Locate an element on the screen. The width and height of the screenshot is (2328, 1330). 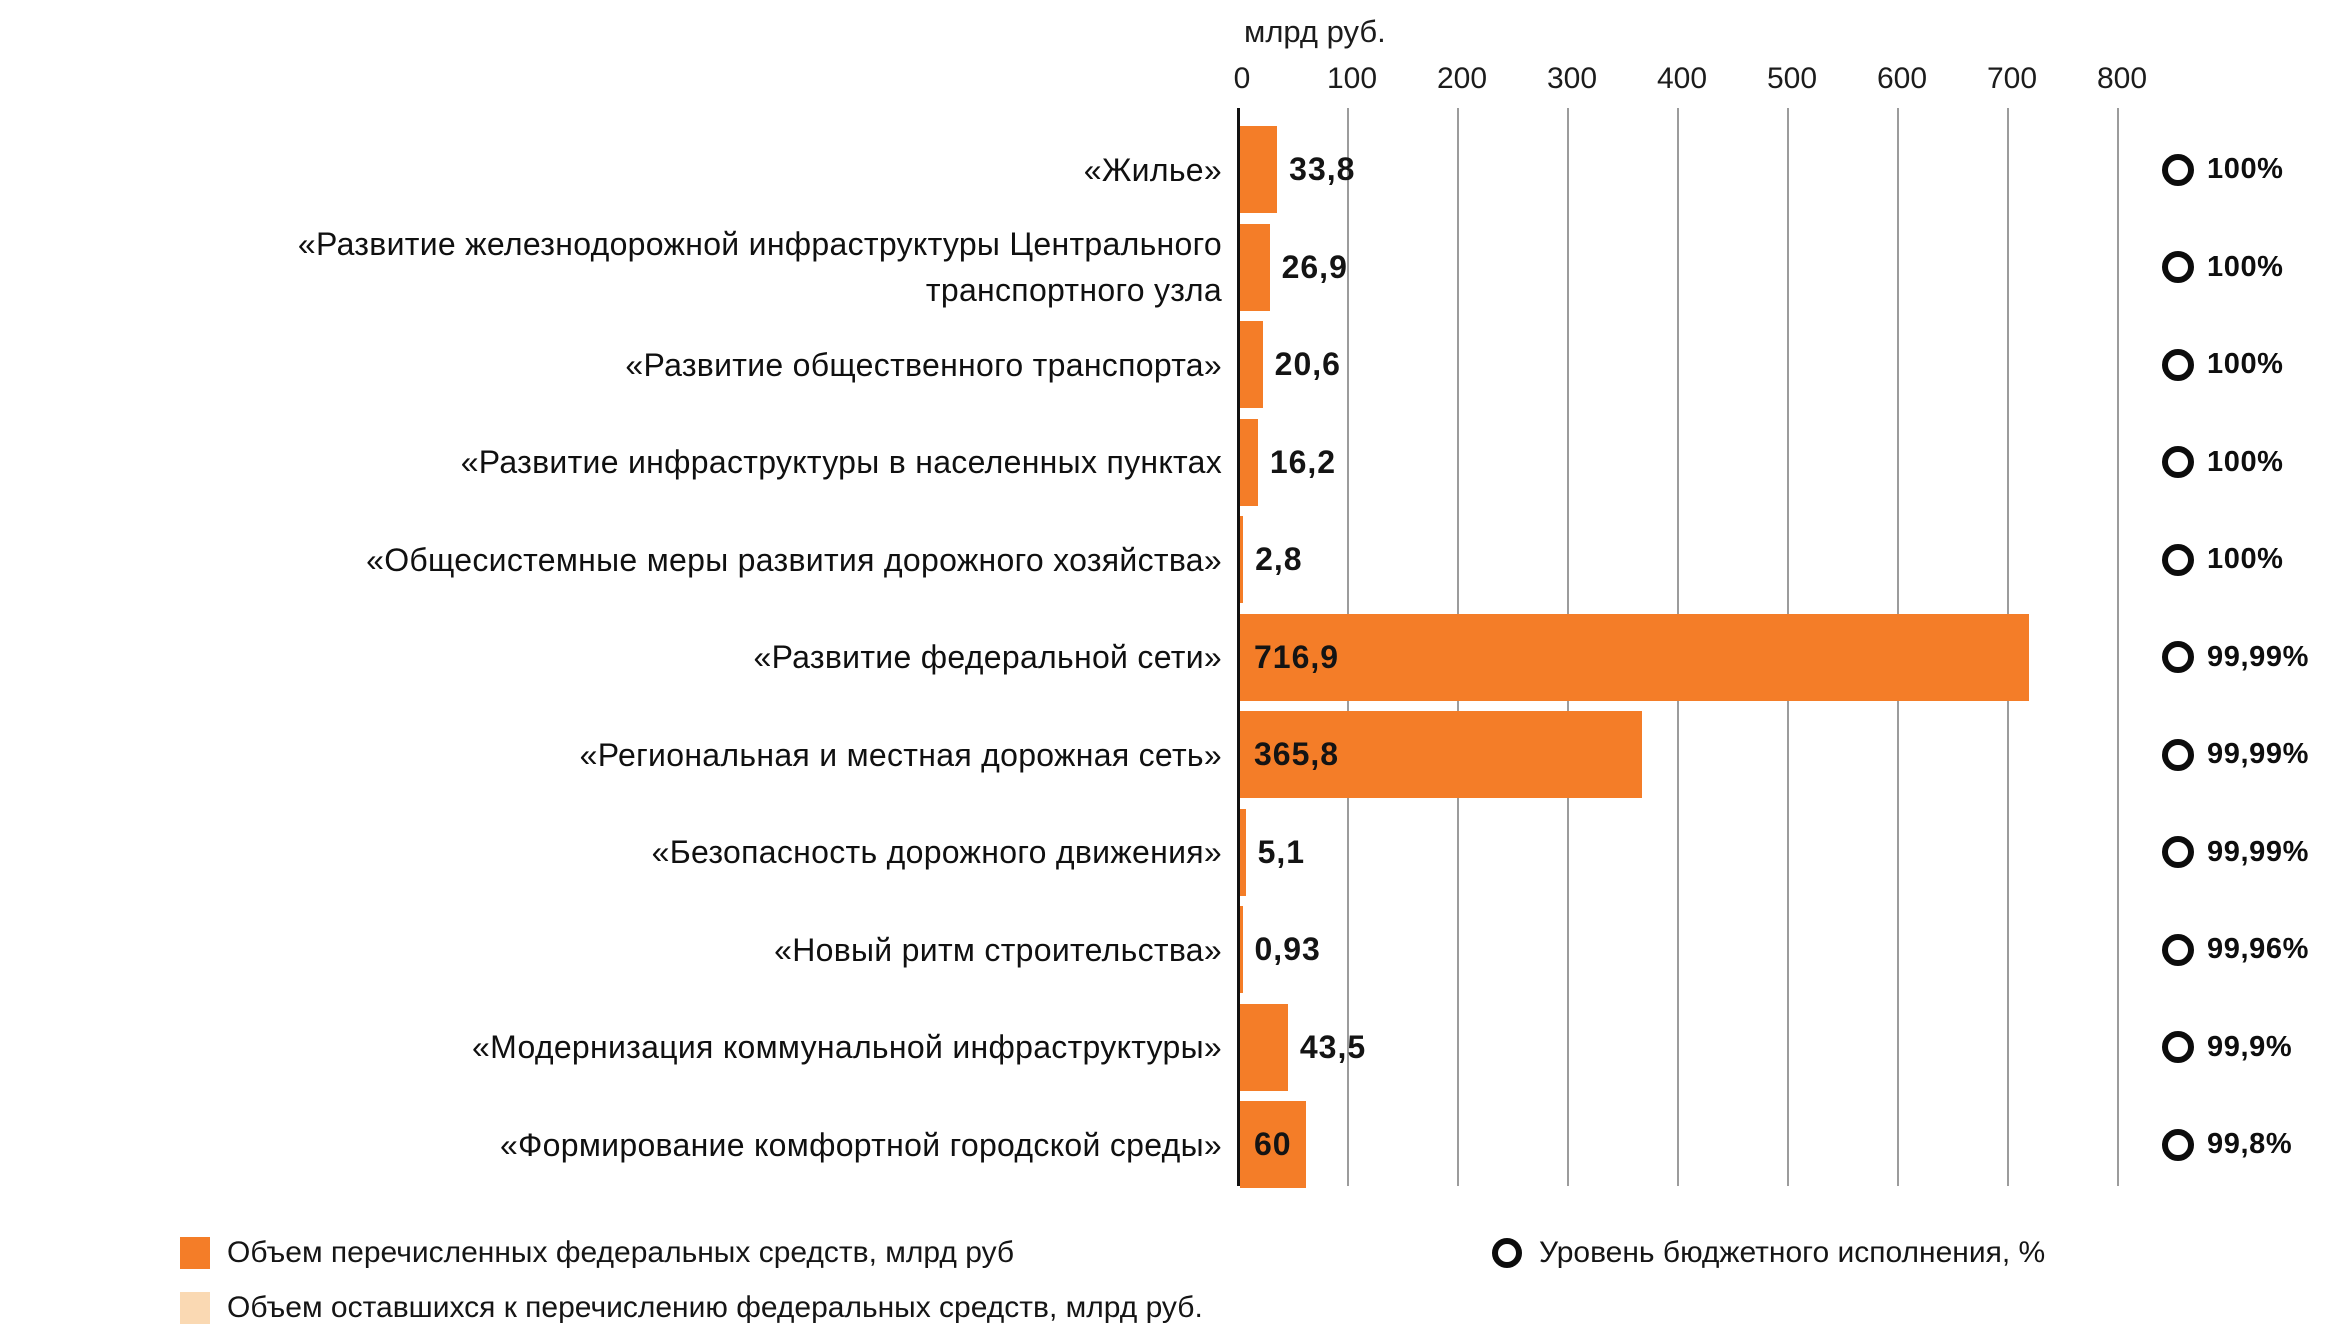
category-label: «Развитие общественного транспорта» is located at coordinates (923, 364).